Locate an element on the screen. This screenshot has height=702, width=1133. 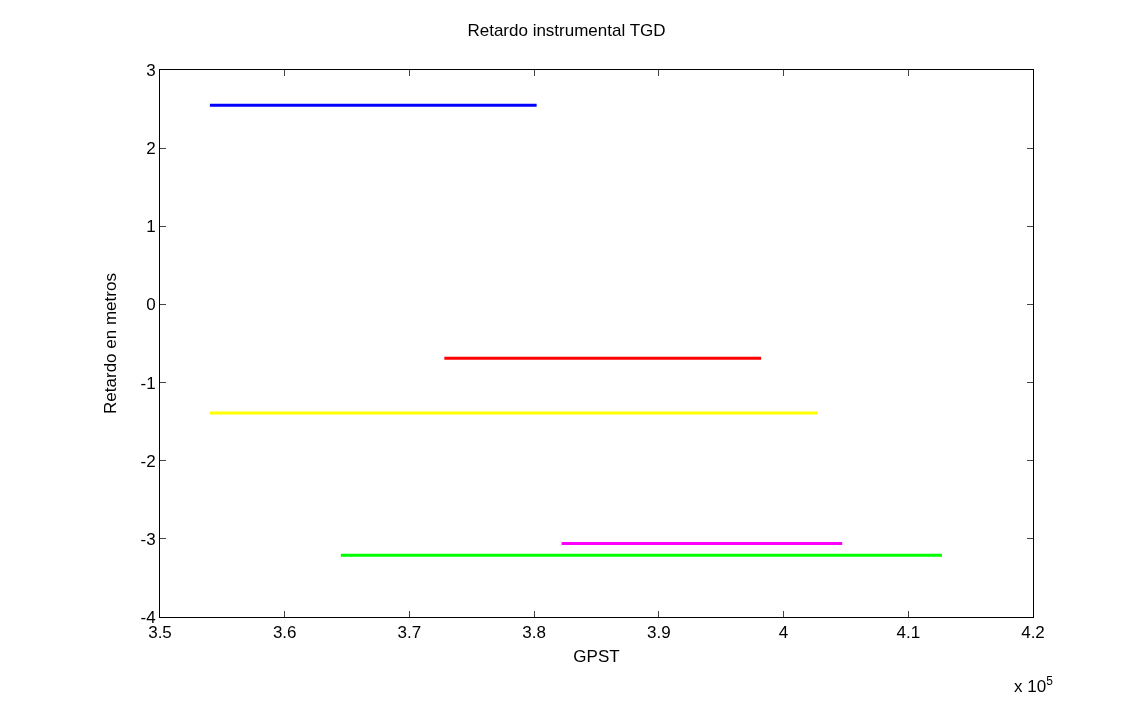
x-tick-label: 3.7 is located at coordinates (409, 633).